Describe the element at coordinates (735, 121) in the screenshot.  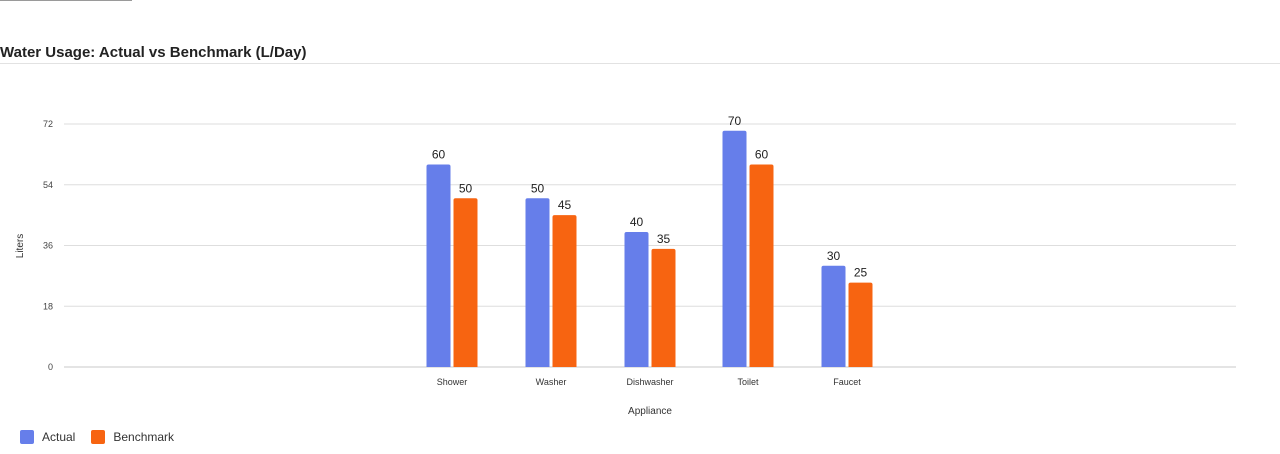
I see `data-label: 70` at that location.